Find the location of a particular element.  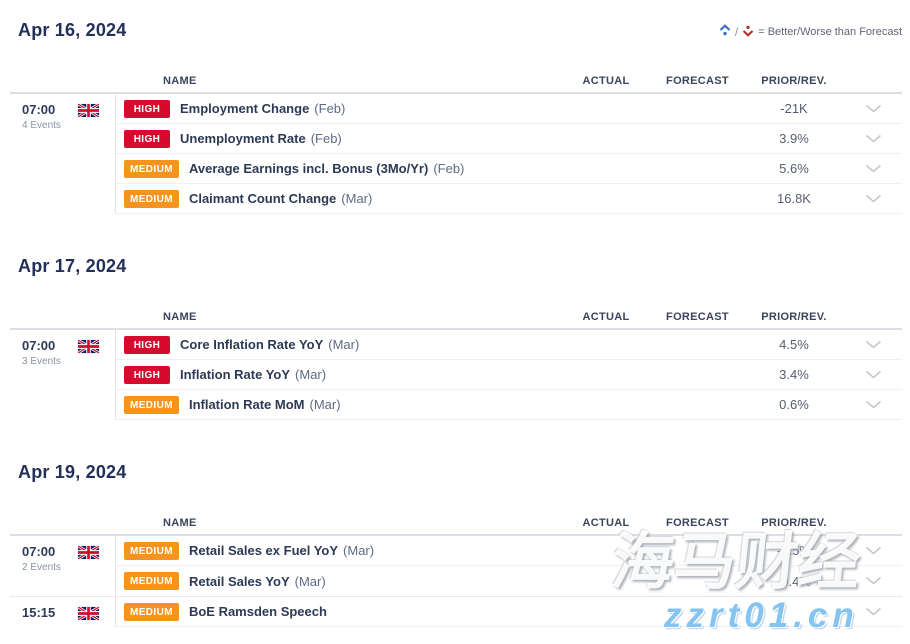

event-name: Inflation Rate YoY is located at coordinates (235, 374).